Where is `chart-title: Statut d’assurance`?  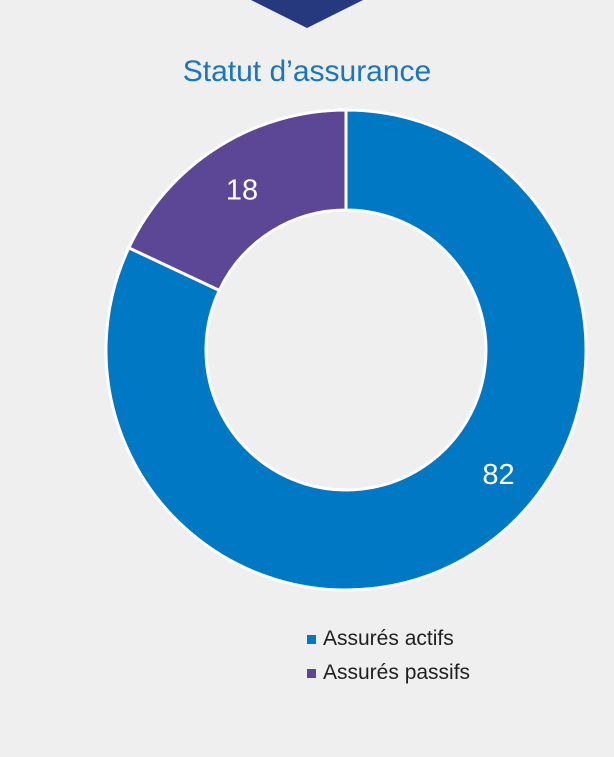
chart-title: Statut d’assurance is located at coordinates (307, 71).